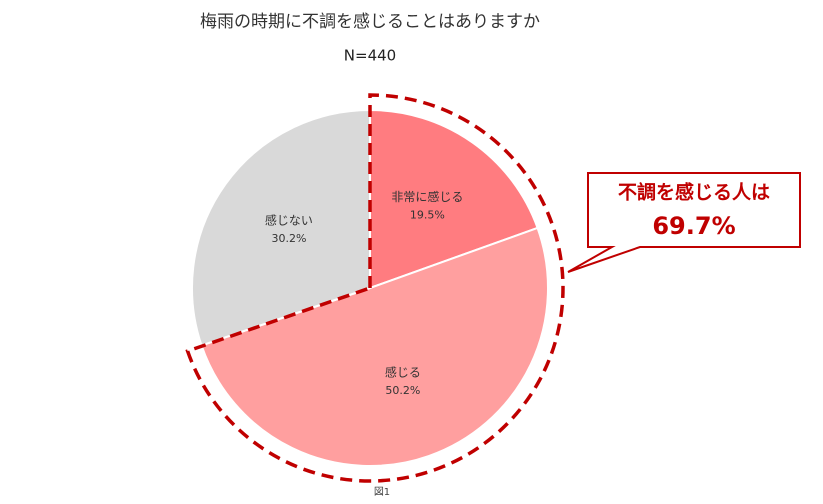  I want to click on slice-label: 感じる, so click(403, 372).